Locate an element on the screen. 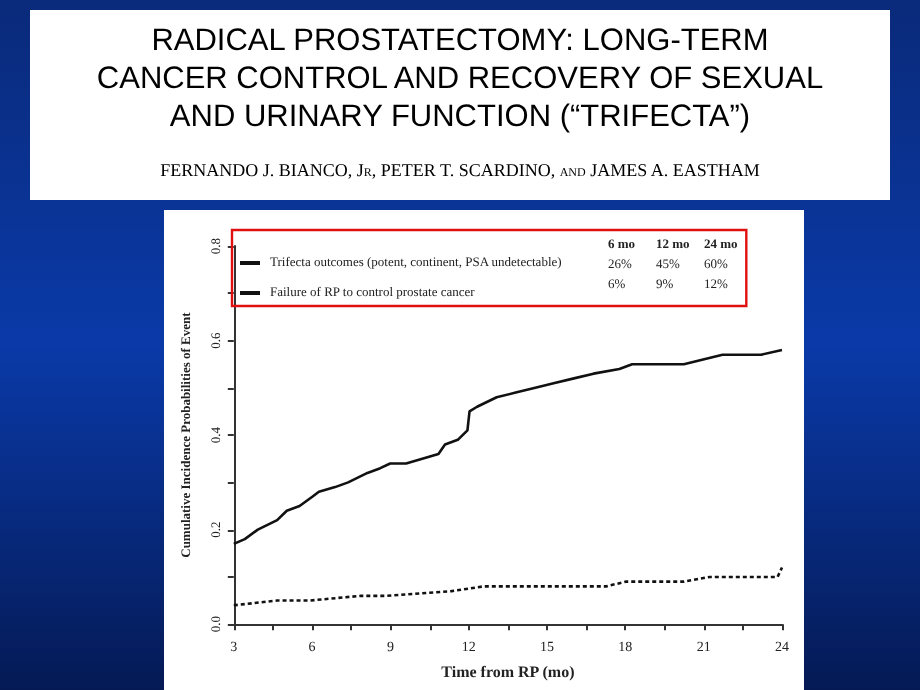 The width and height of the screenshot is (920, 690). chart-title: RADICAL PROSTATECTOMY: LONG-TERM CANCER CONTROL AND RECOVERY OF SEXUAL AND URINARY FUNCTION (“TRIFECTA”) is located at coordinates (460, 79).